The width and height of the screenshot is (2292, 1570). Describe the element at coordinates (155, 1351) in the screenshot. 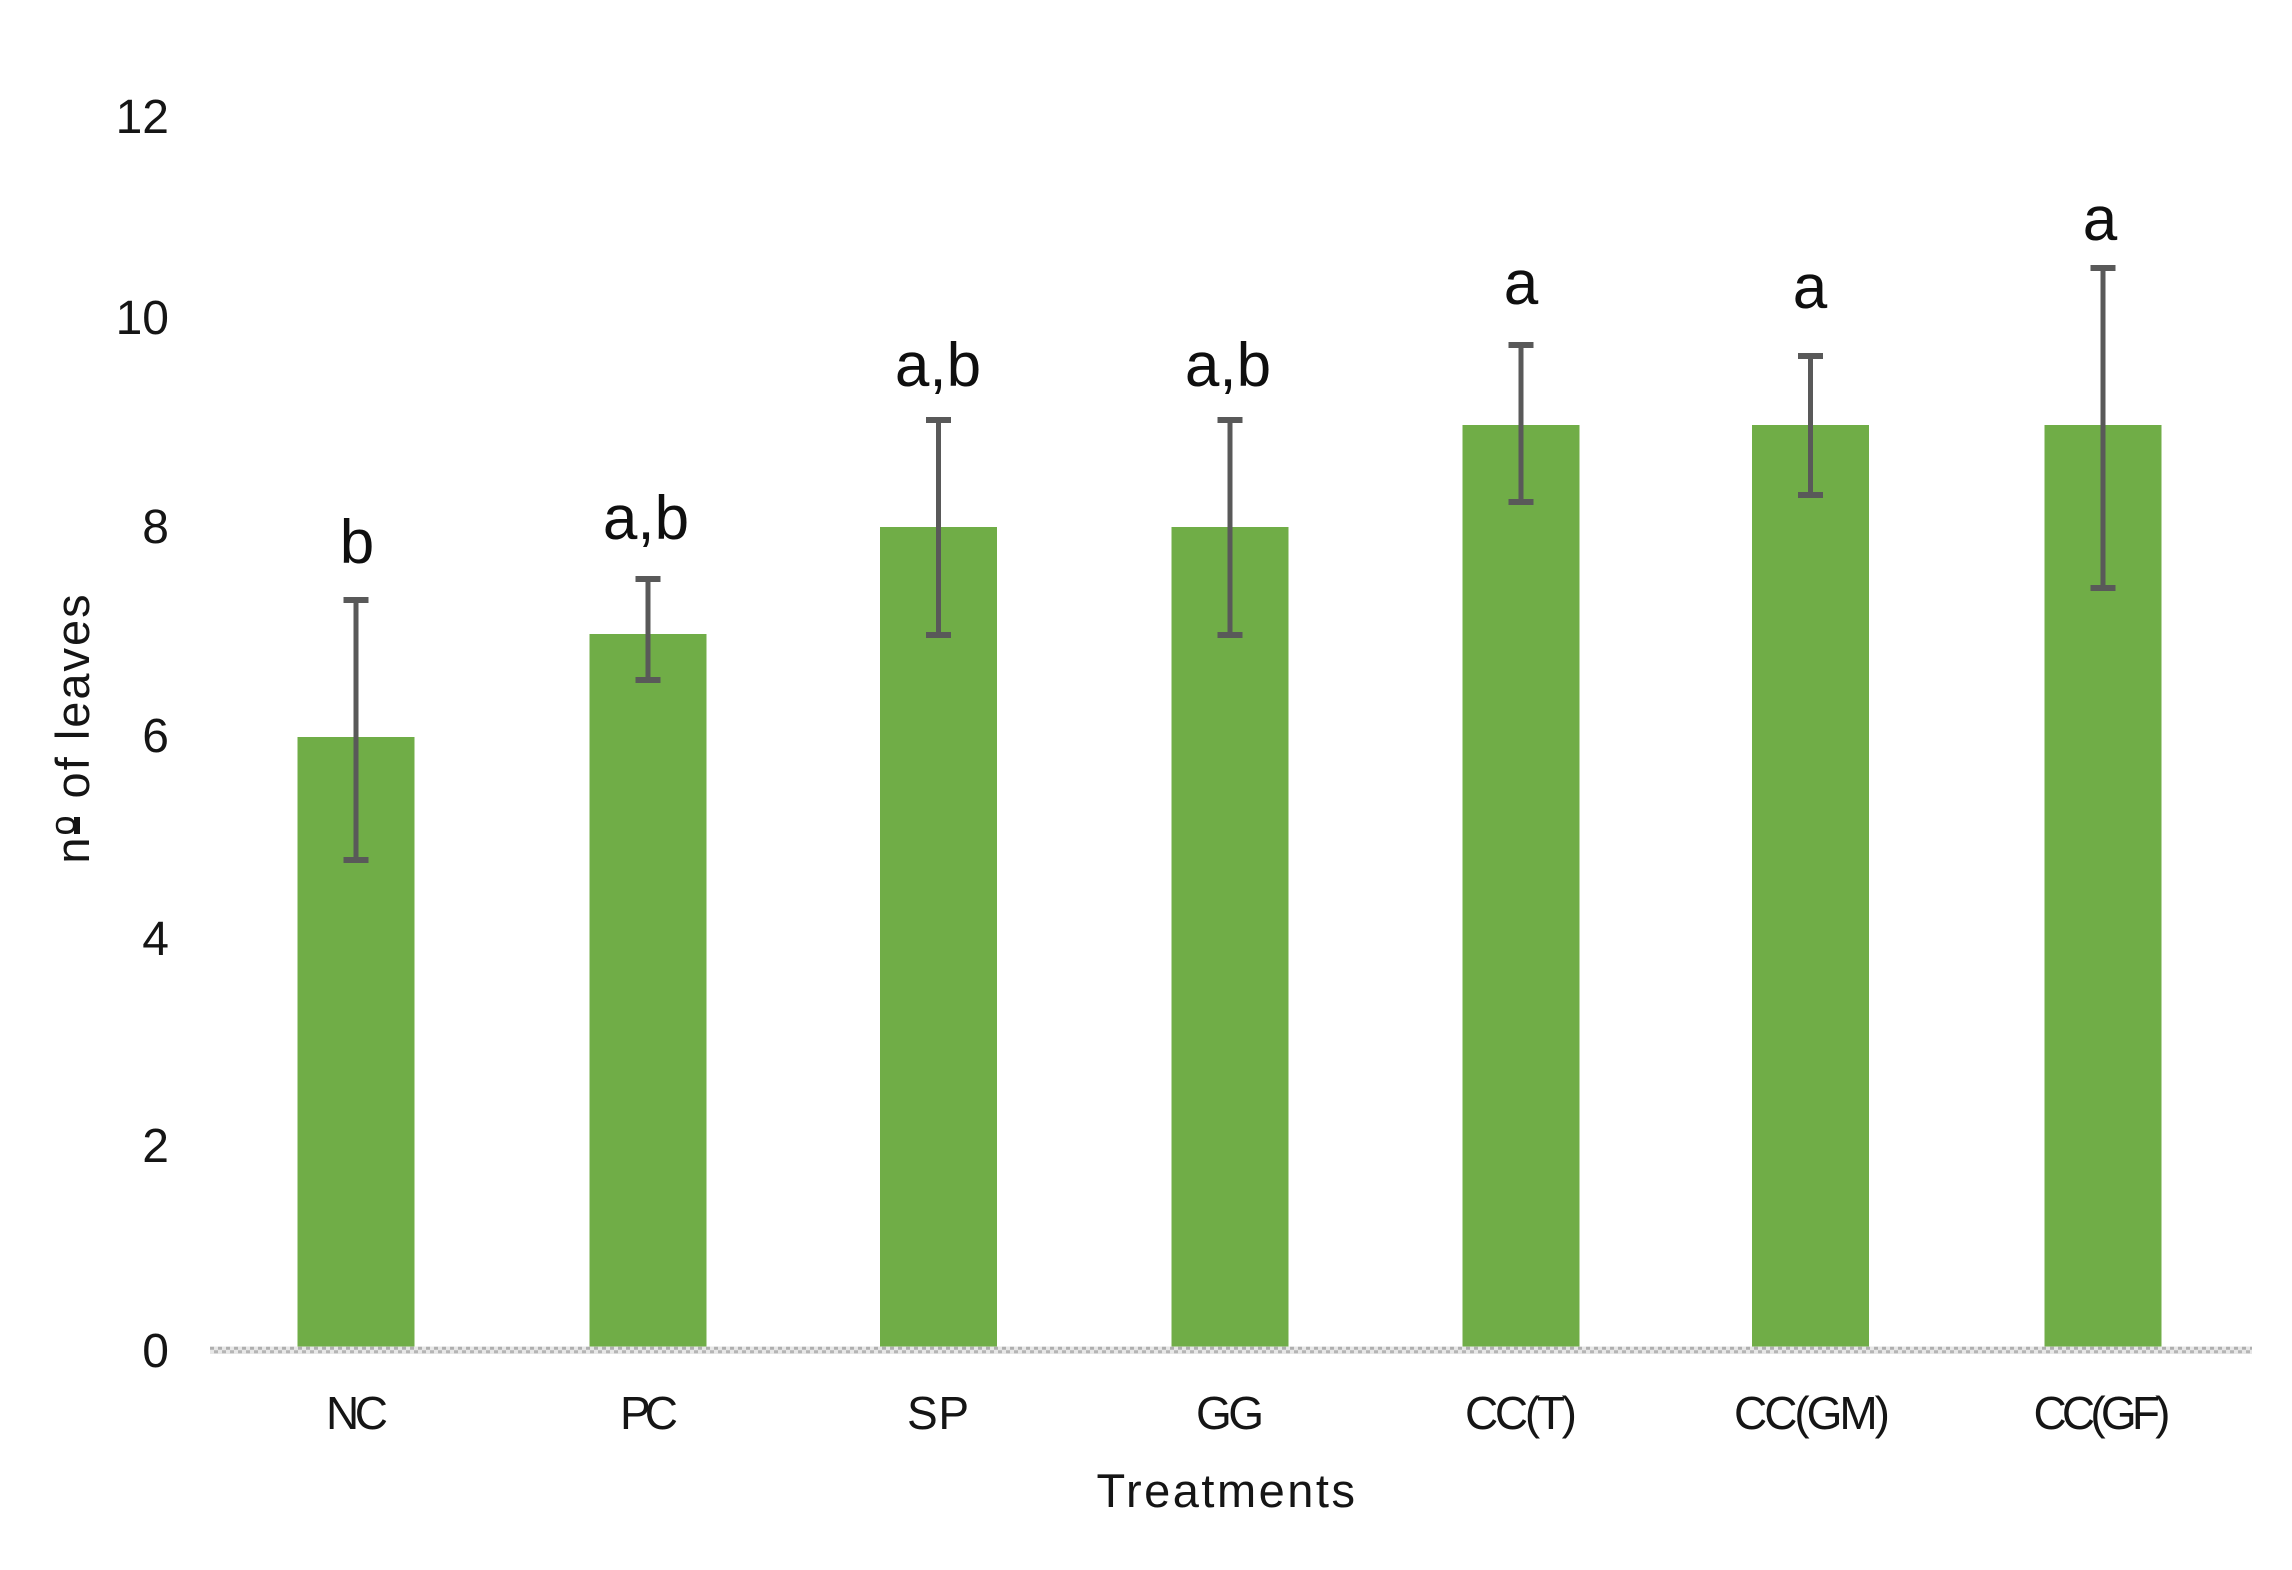

I see `svg-text: 0` at that location.